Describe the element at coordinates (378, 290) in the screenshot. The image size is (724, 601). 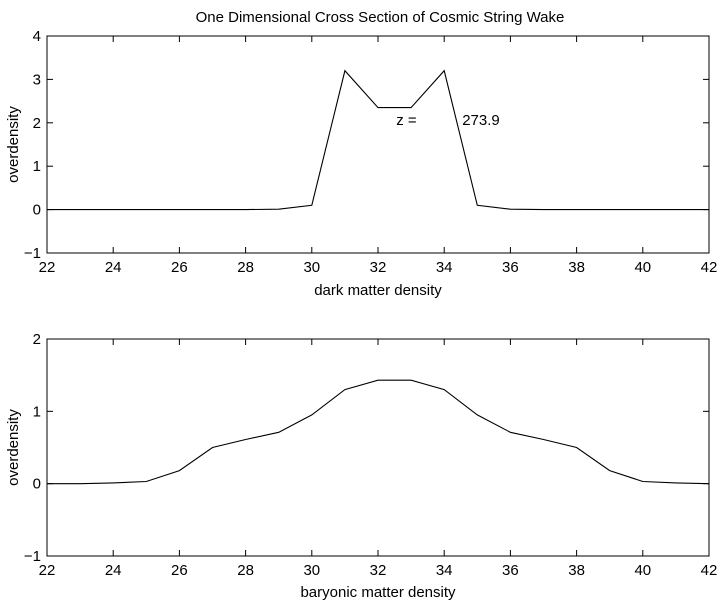
I see `x-axis-label: dark matter density` at that location.